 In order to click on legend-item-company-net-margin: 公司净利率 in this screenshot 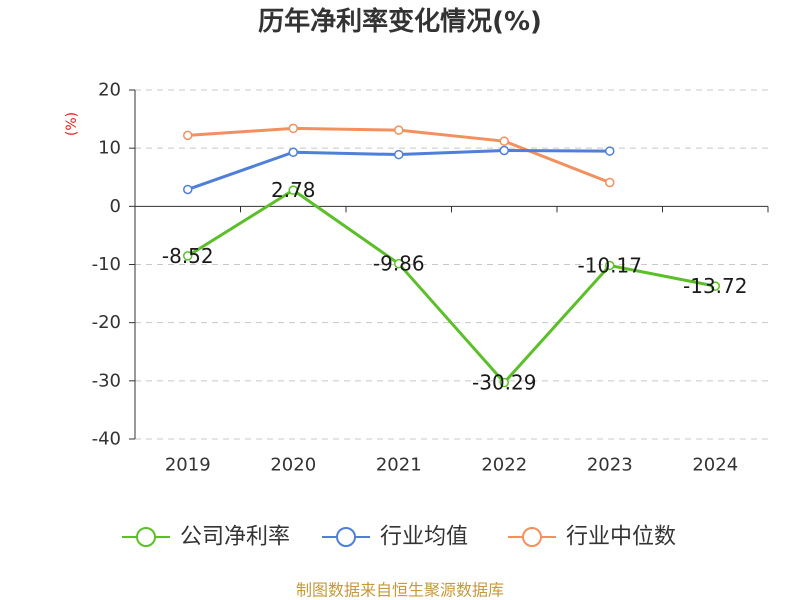, I will do `click(206, 537)`.